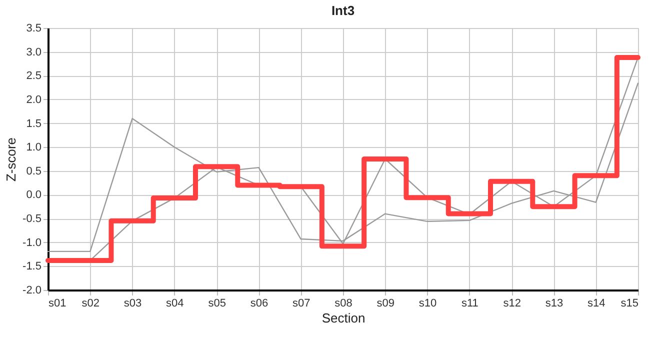 This screenshot has height=360, width=660. I want to click on y-tick-label: 0.5, so click(34, 171).